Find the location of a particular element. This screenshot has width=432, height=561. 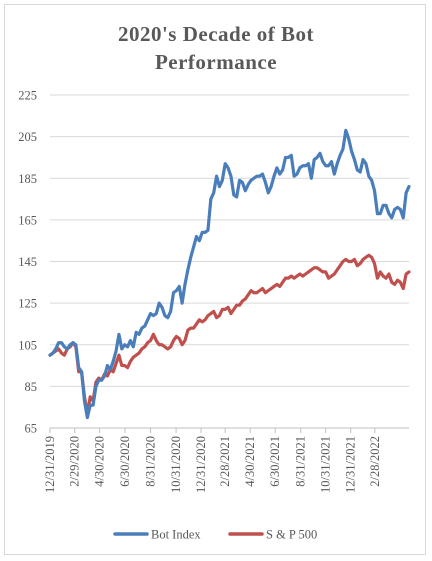

x-tick-label: 10/31/2021 is located at coordinates (326, 464).